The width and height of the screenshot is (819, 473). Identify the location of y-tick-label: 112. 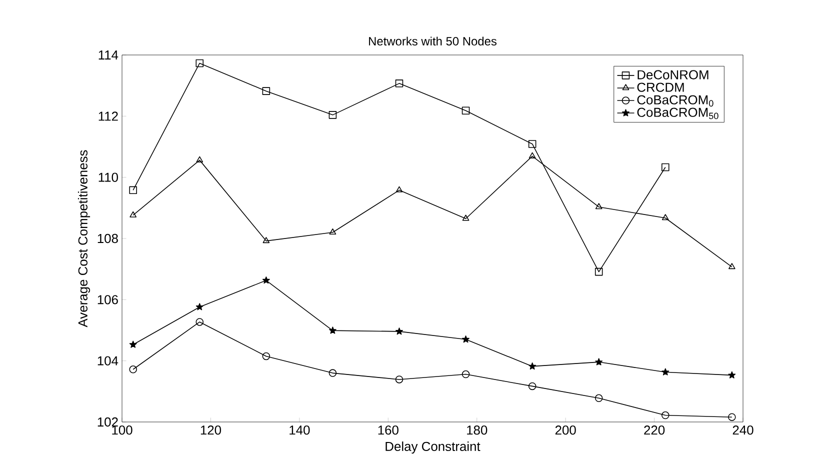
(108, 116).